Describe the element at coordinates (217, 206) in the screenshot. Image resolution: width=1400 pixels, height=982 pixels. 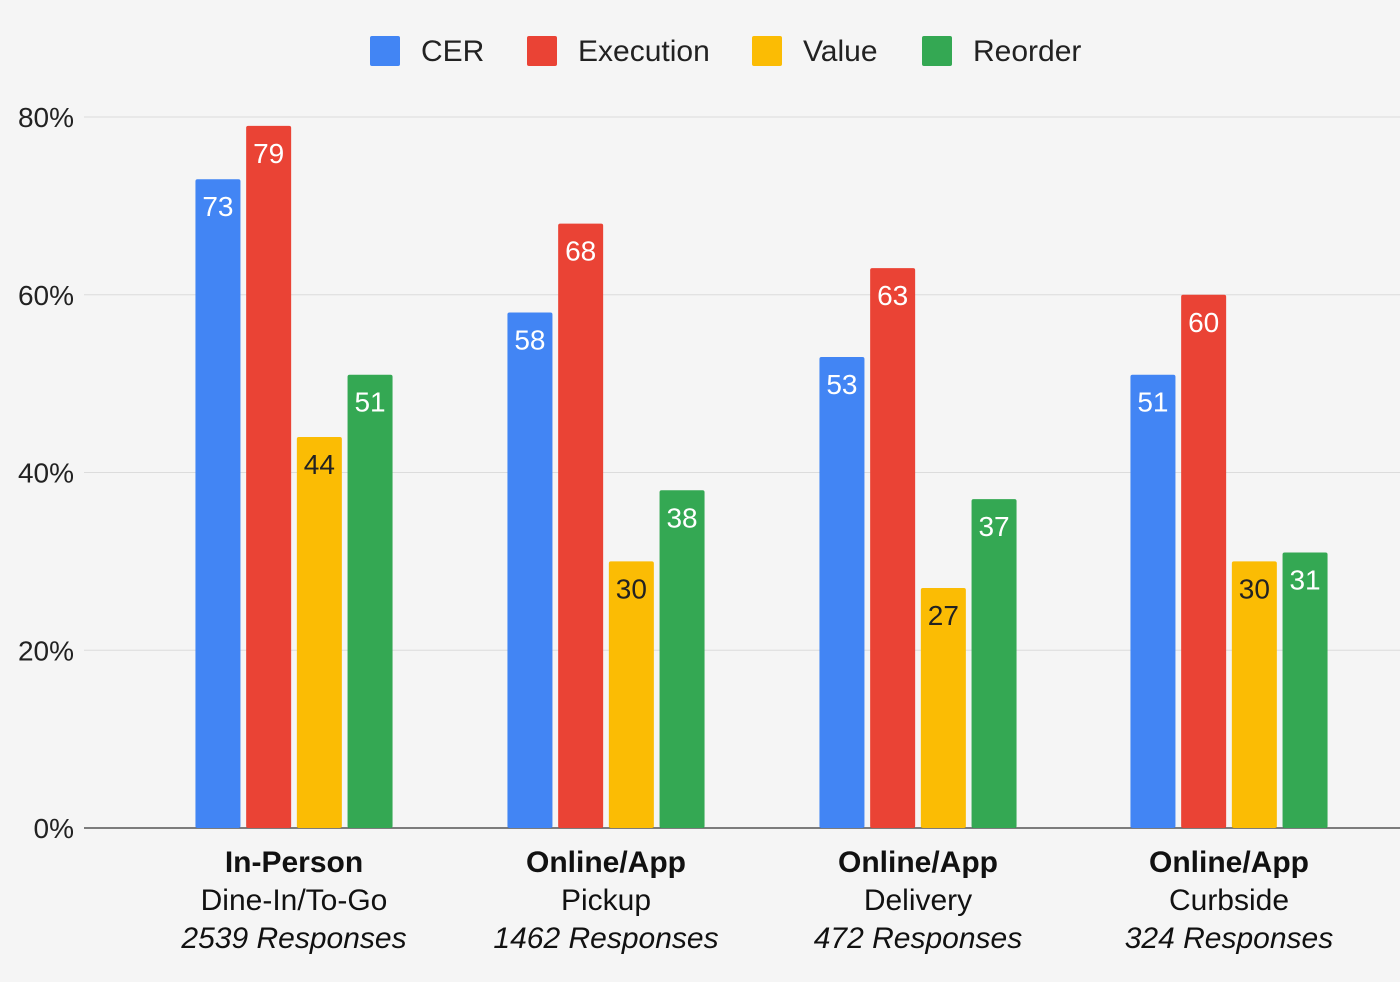
I see `data-label: 73` at that location.